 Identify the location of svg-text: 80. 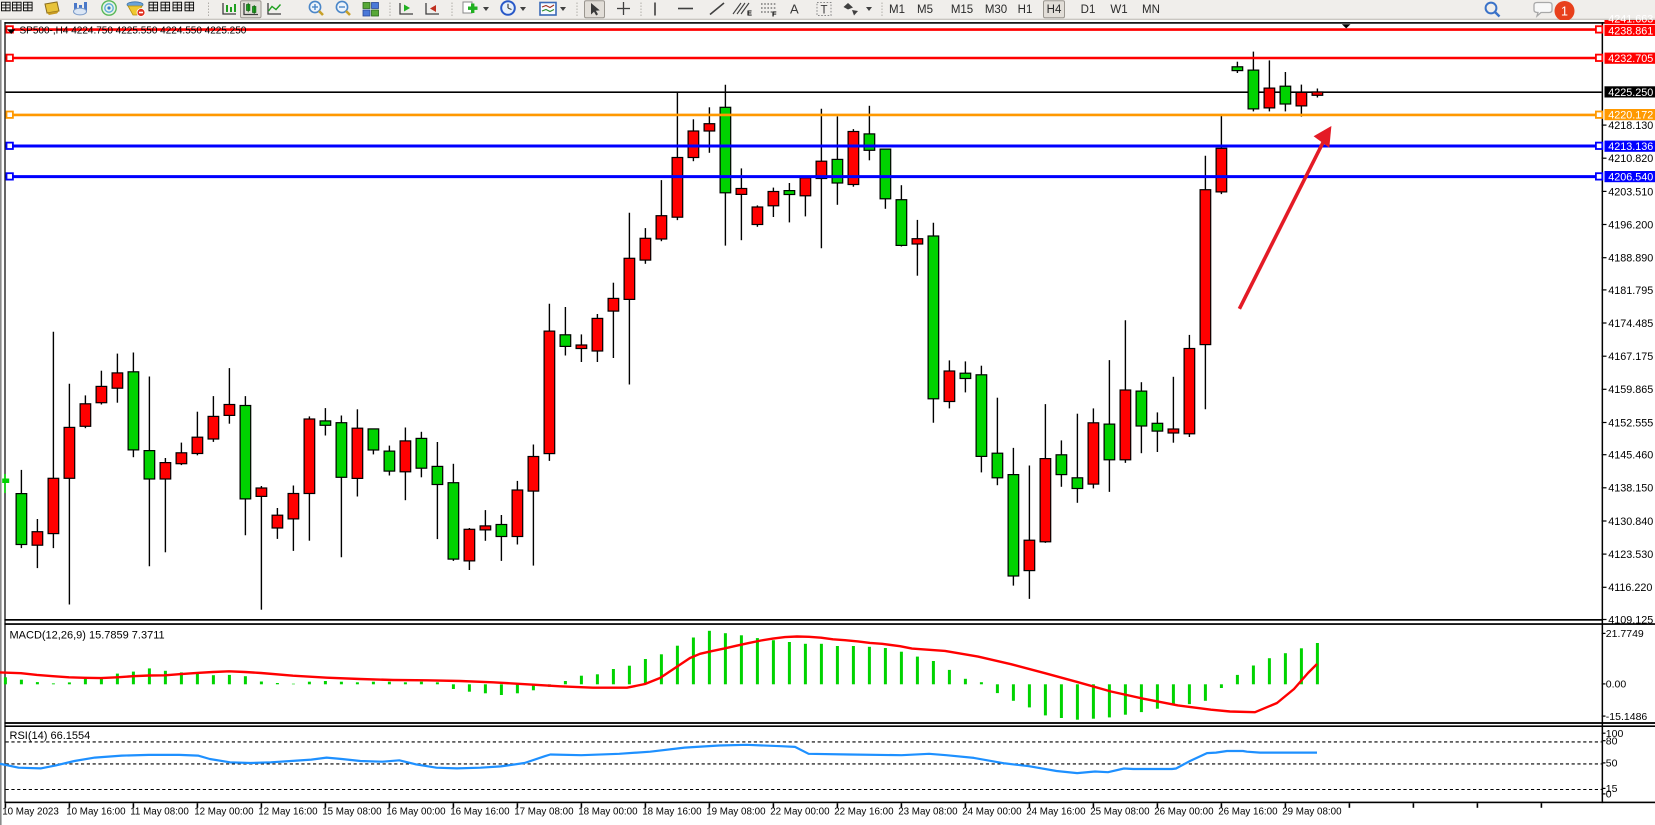
(1612, 742).